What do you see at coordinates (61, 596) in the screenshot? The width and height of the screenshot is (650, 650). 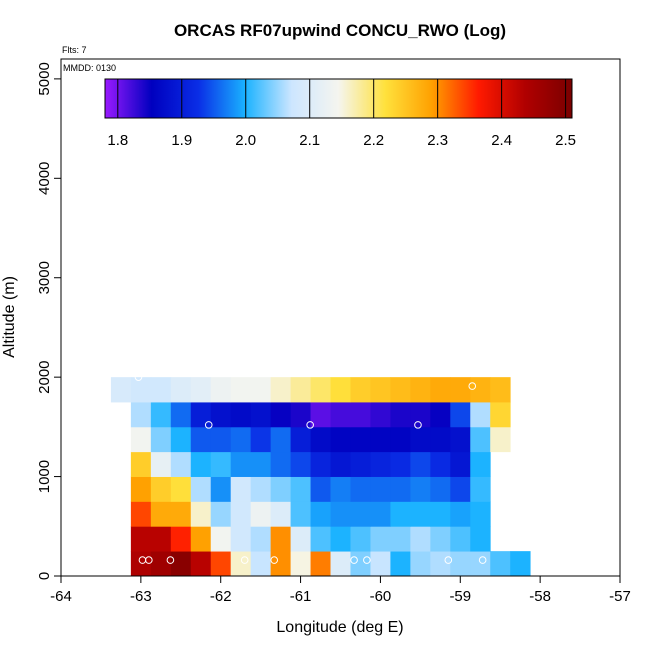 I see `x-tick-label: -64` at bounding box center [61, 596].